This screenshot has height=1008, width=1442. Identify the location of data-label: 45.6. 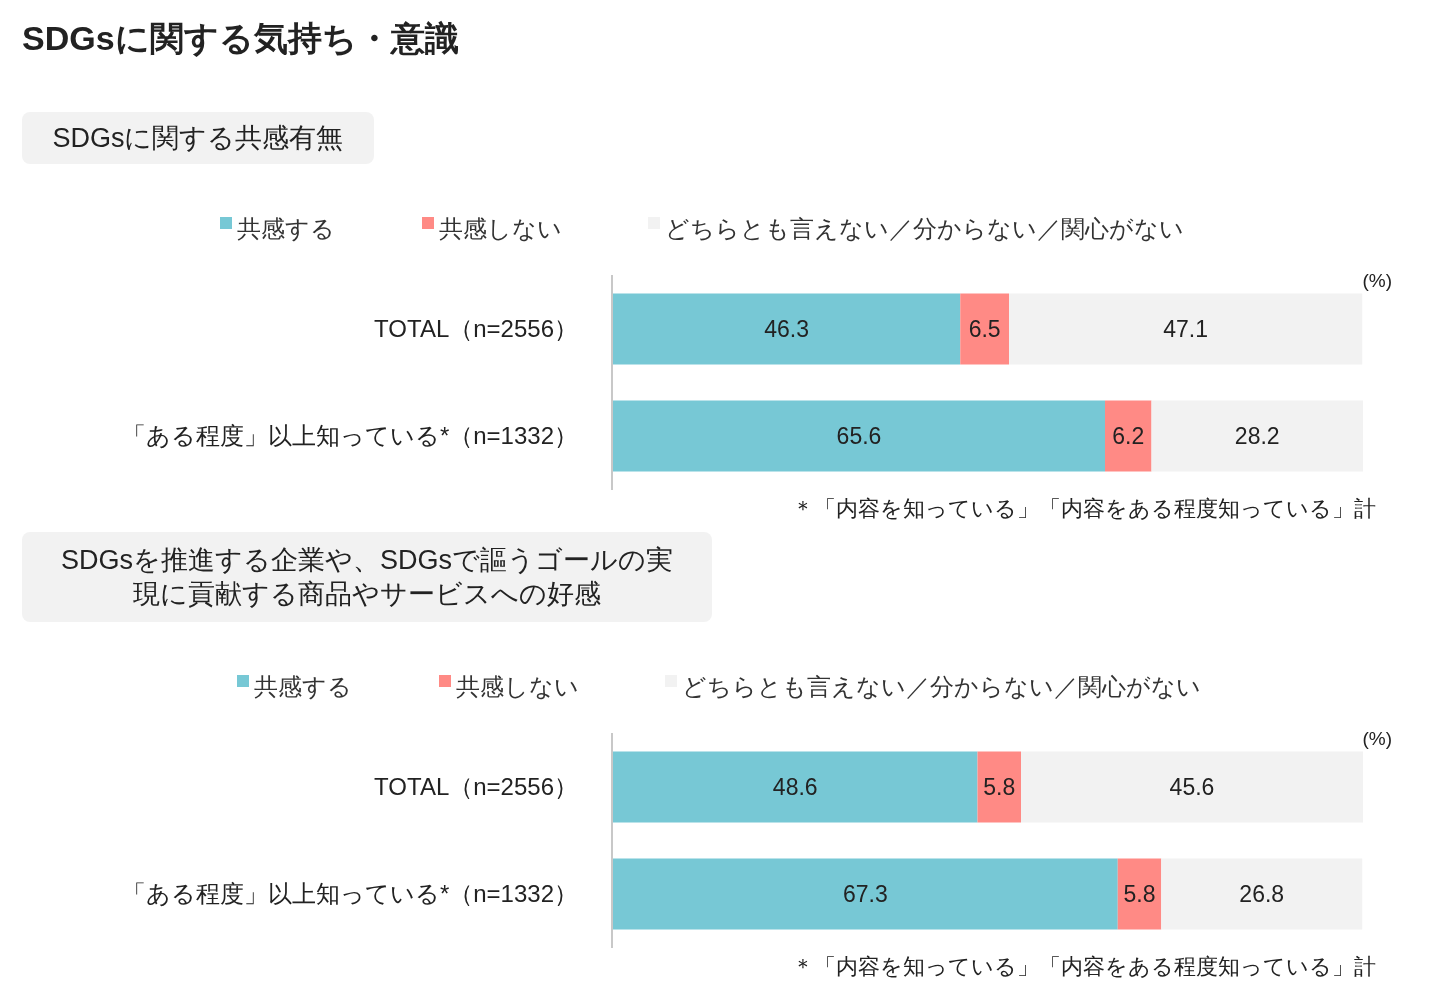
(1192, 787).